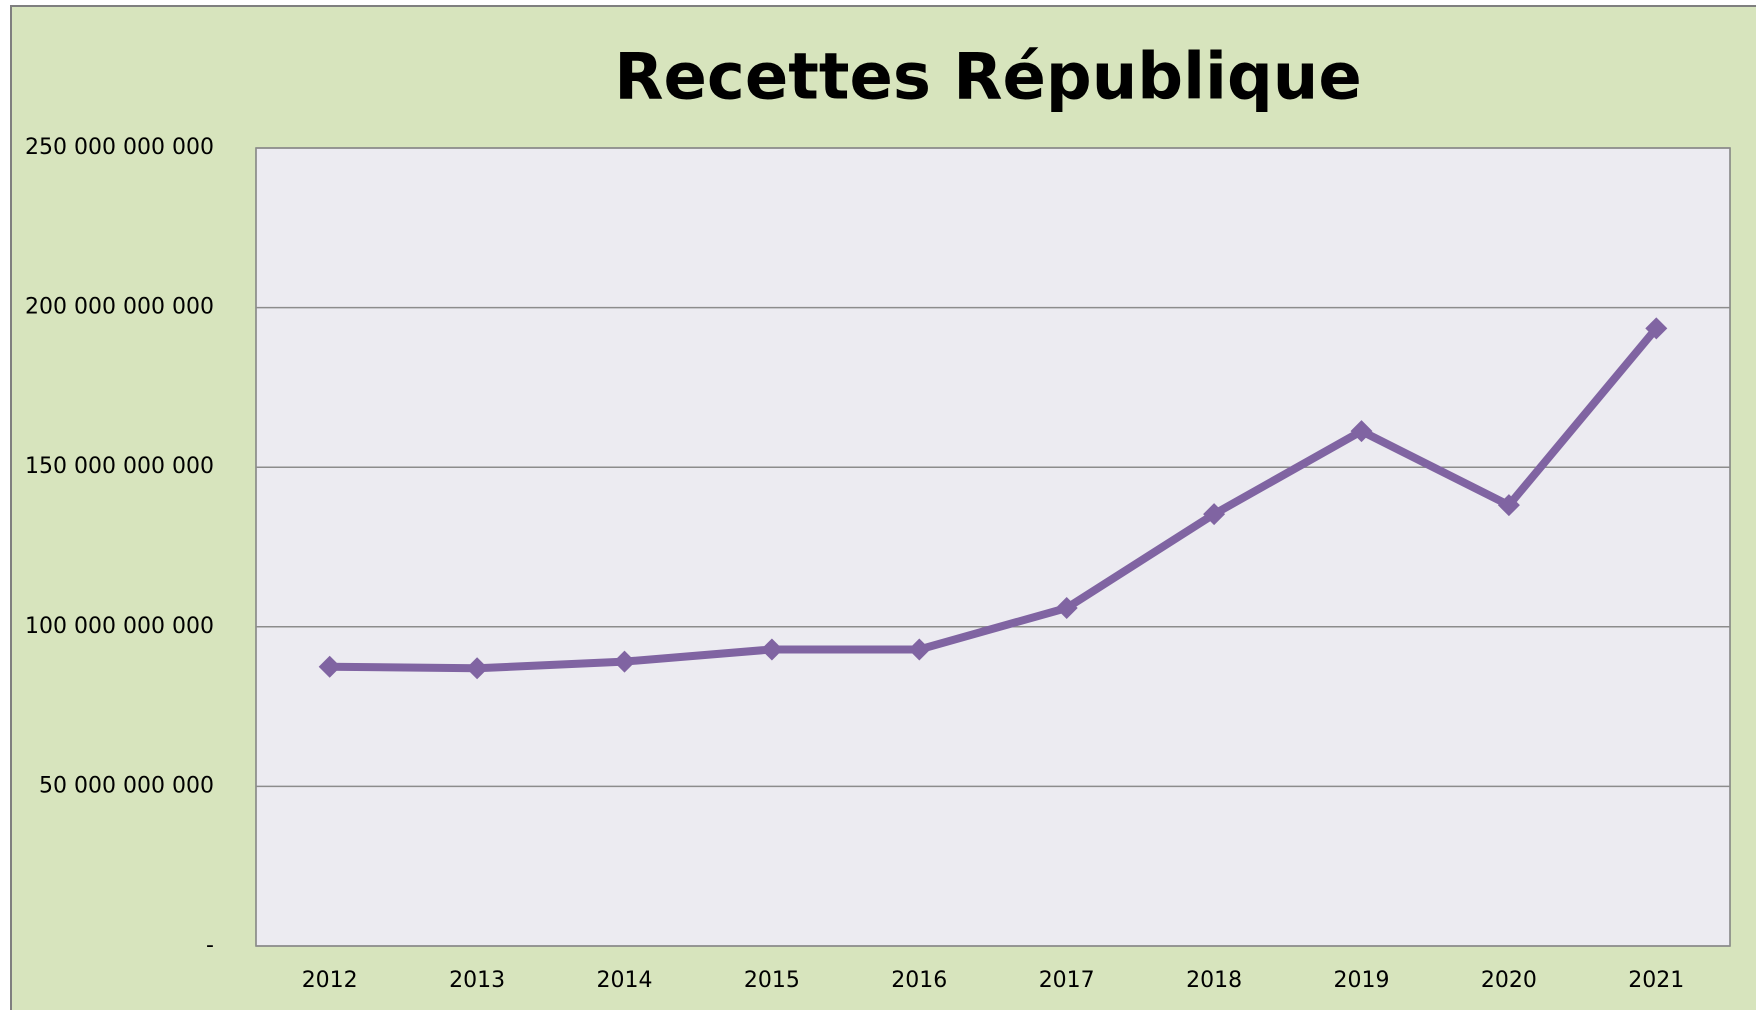 The image size is (1756, 1010). I want to click on y-tick-label: 200 000 000 000, so click(119, 307).